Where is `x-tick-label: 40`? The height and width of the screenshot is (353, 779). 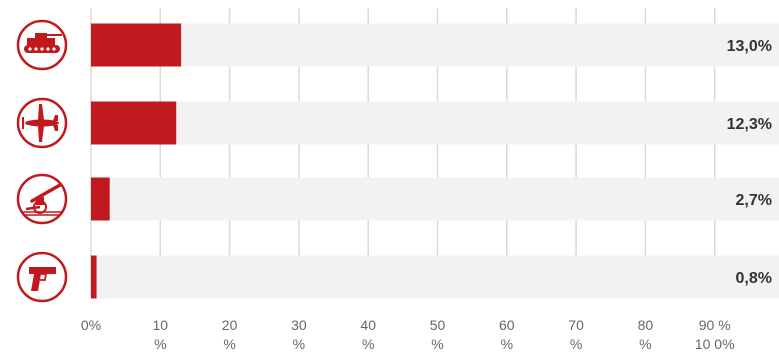 x-tick-label: 40 is located at coordinates (368, 325).